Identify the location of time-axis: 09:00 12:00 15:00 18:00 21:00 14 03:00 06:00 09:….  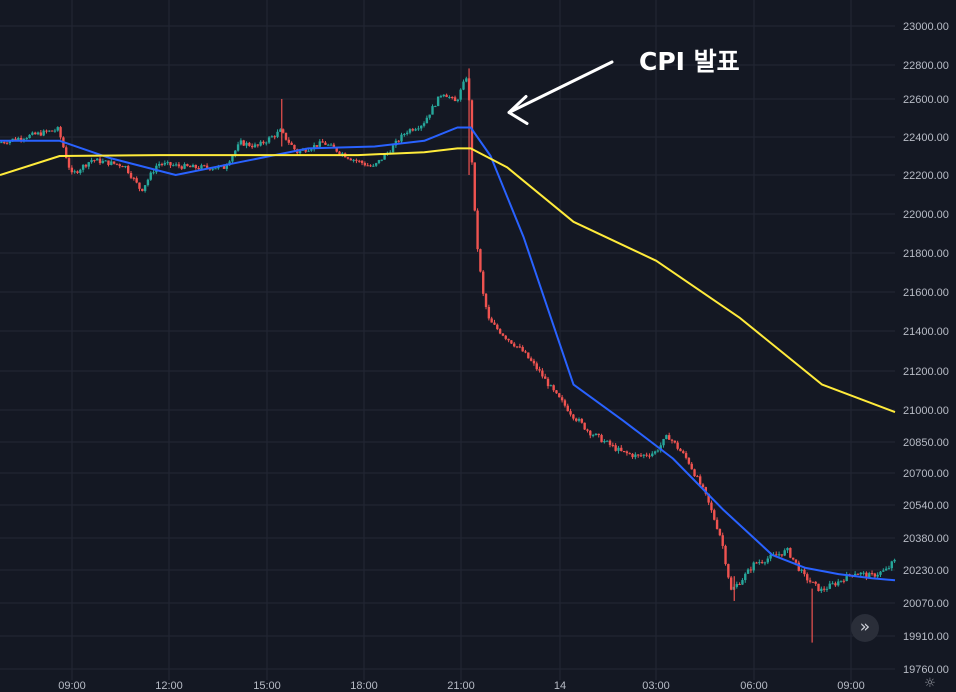
(461, 686).